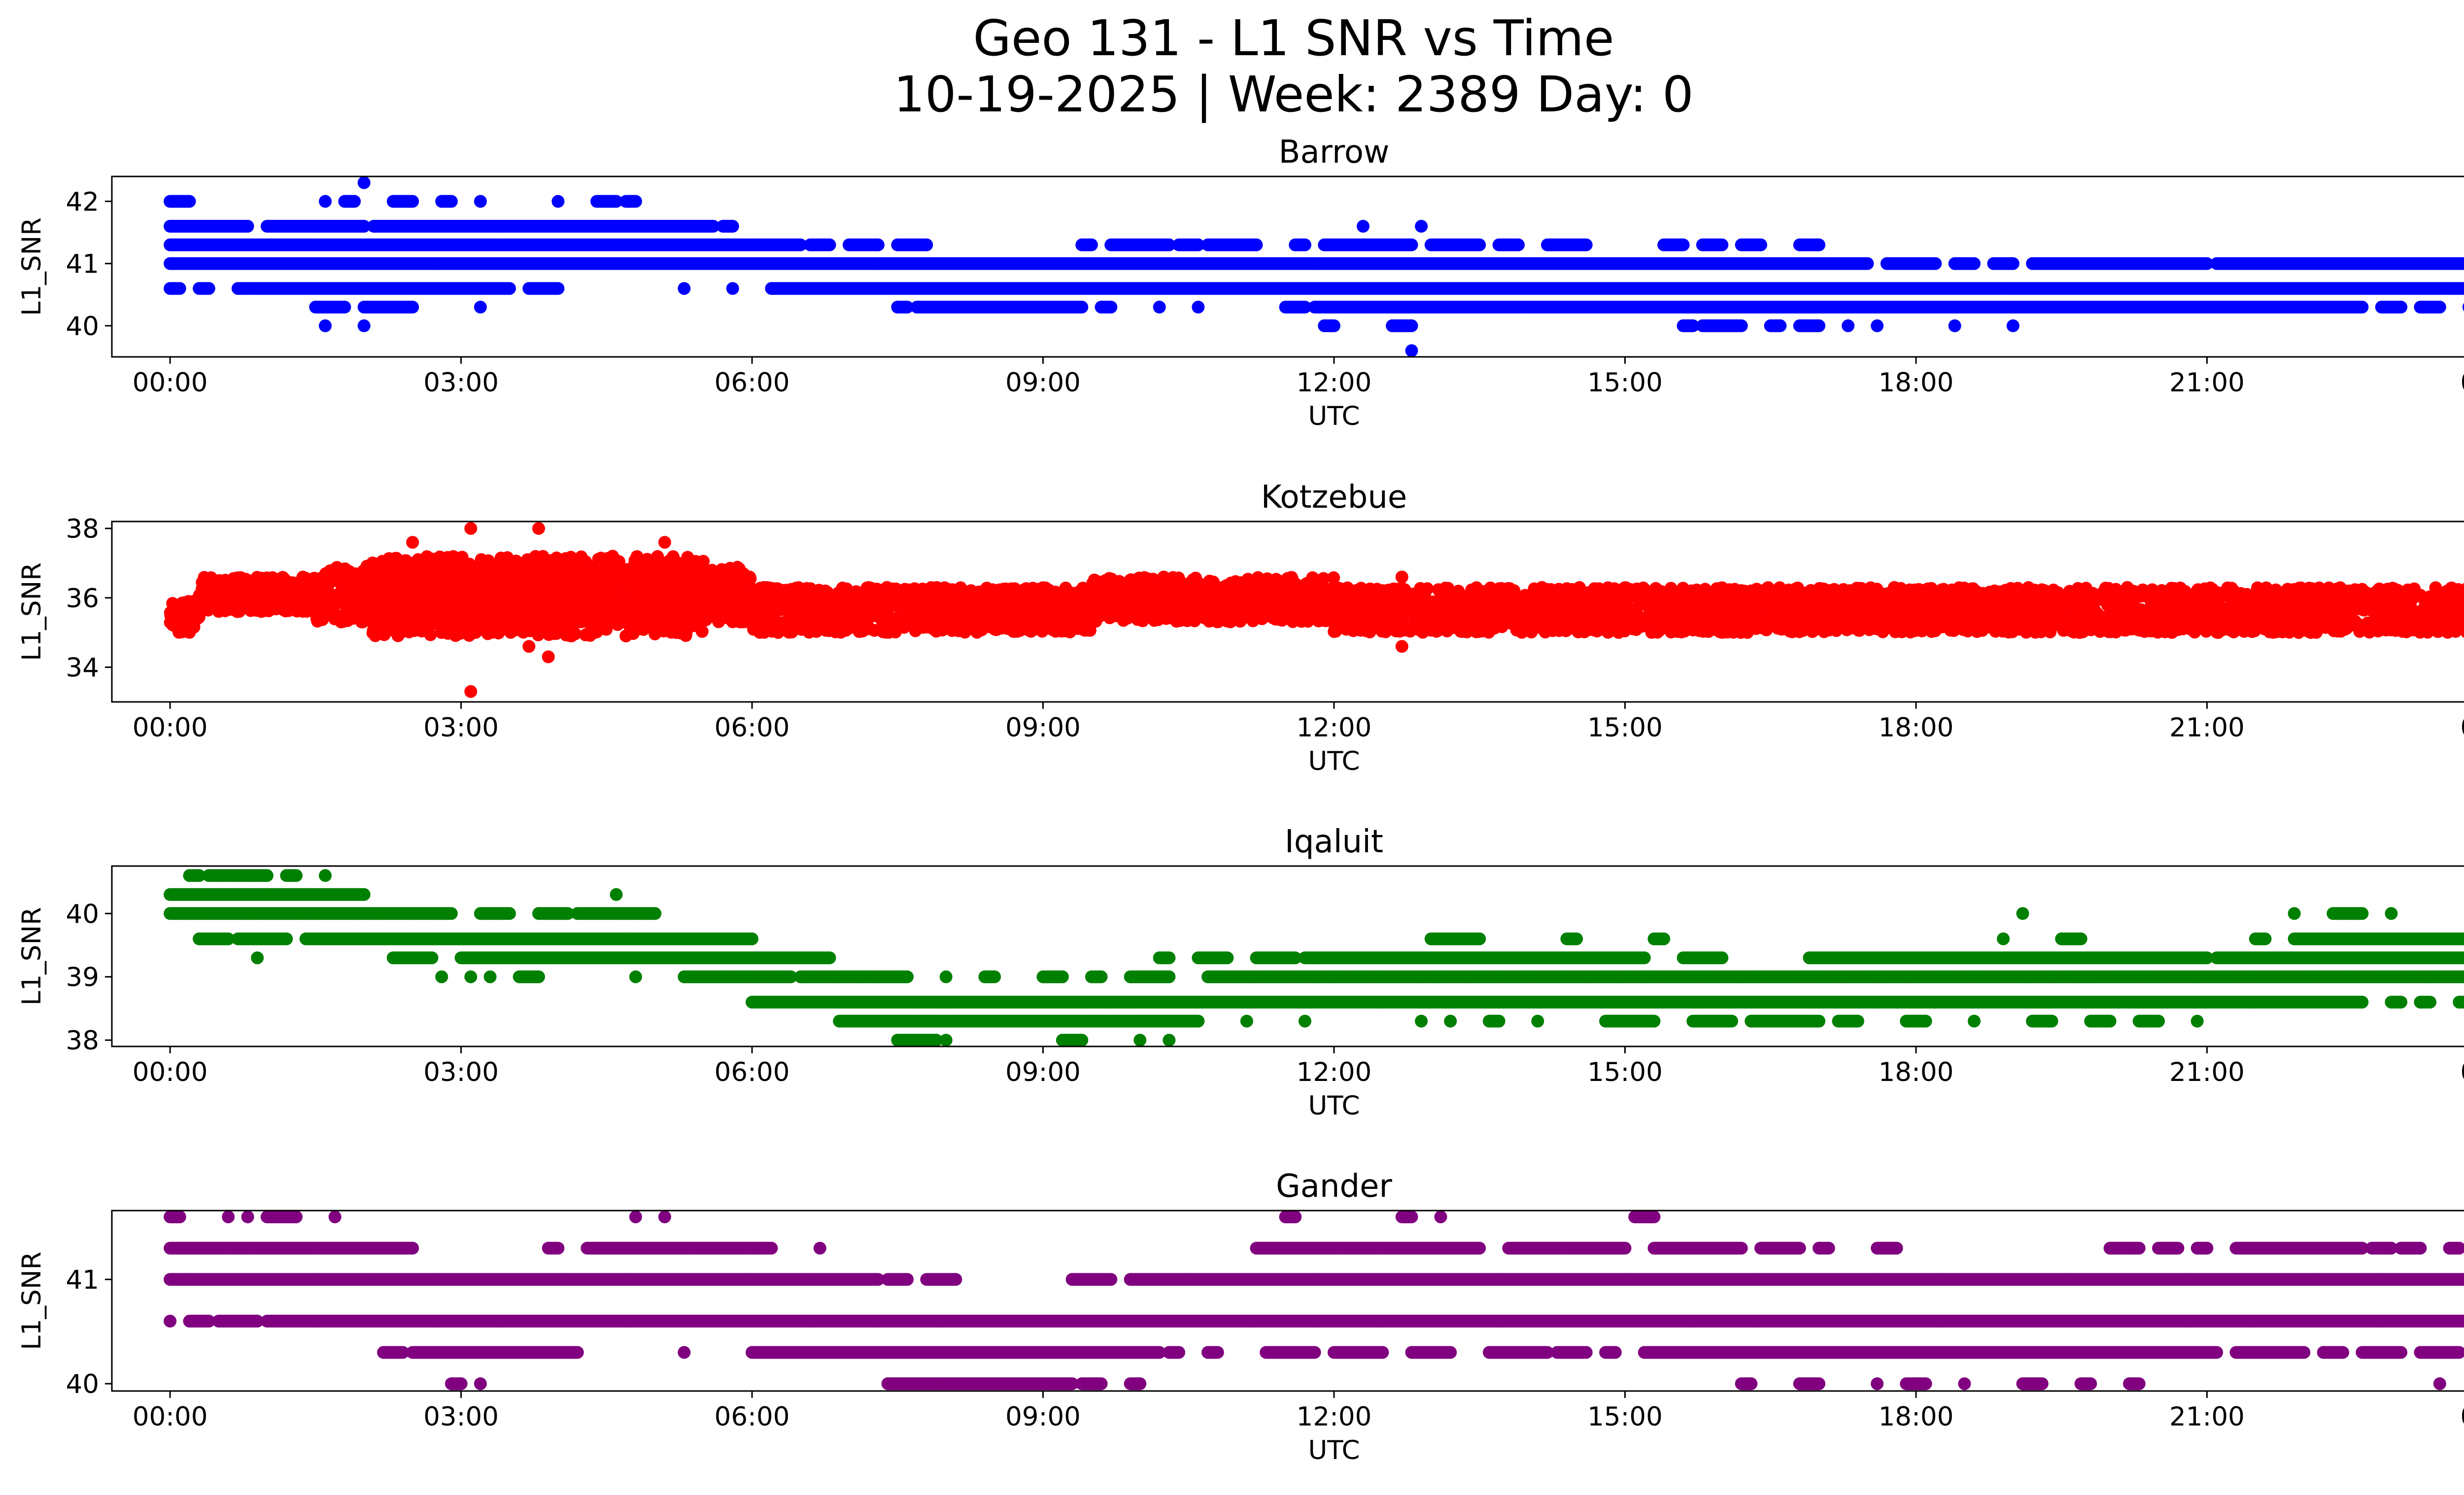  I want to click on y-tick-label: 41, so click(82, 264).